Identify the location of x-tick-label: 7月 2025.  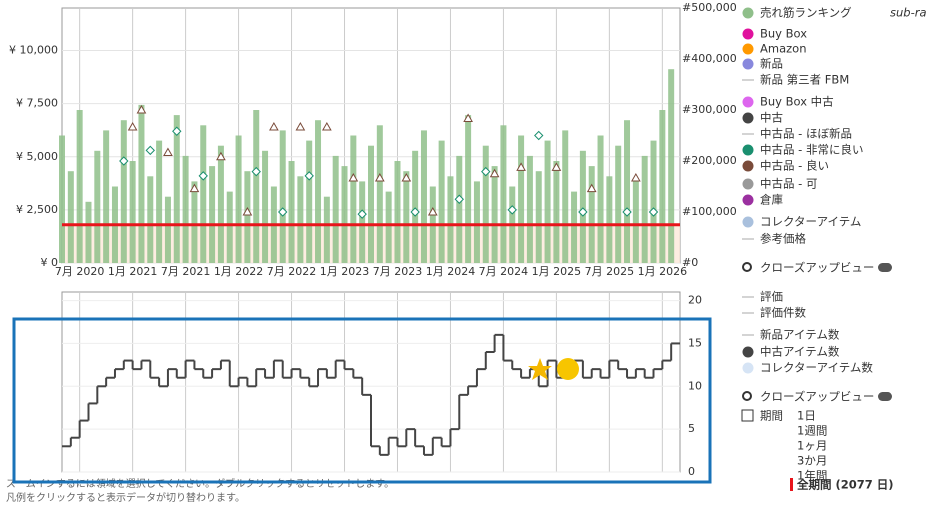
(610, 271).